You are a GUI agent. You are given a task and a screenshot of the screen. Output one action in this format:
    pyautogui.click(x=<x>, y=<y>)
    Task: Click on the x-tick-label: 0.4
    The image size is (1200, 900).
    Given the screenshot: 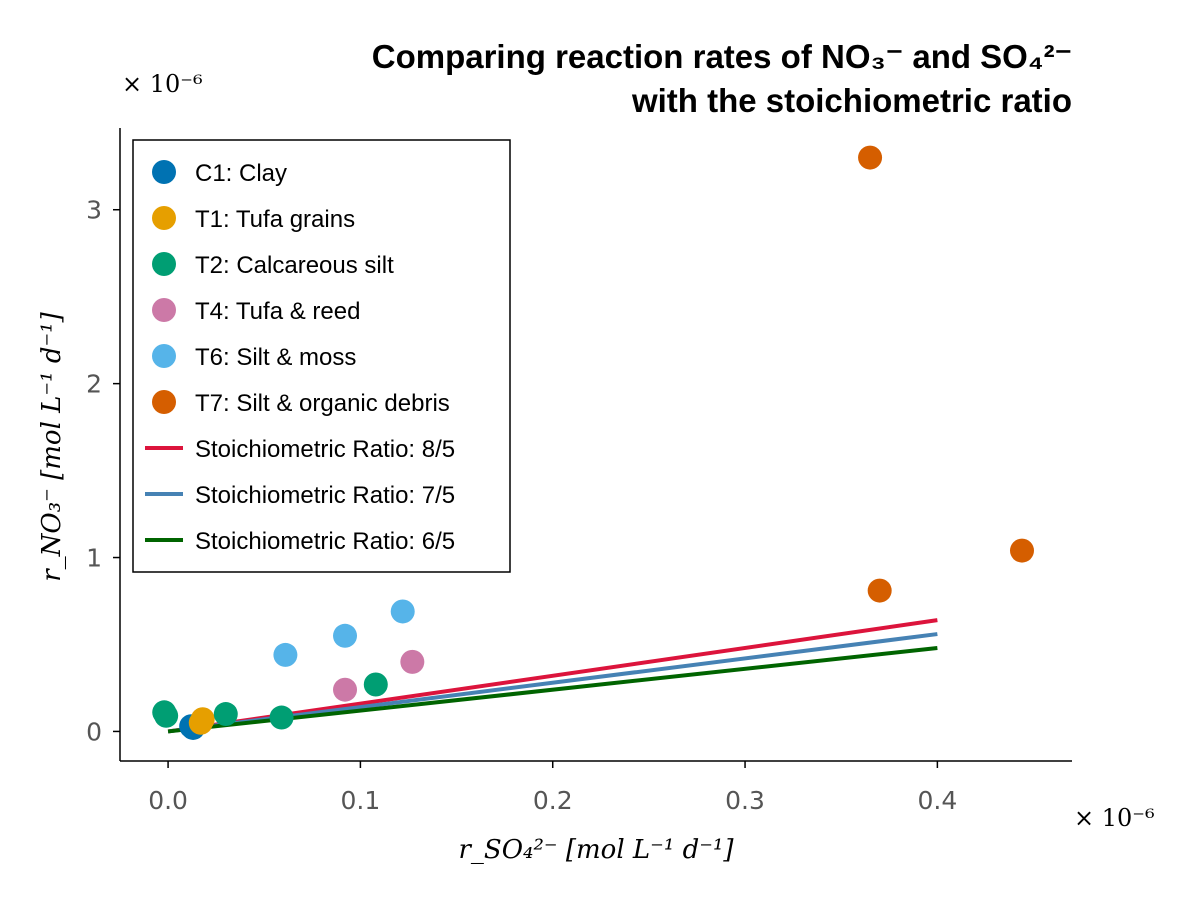 What is the action you would take?
    pyautogui.click(x=937, y=800)
    